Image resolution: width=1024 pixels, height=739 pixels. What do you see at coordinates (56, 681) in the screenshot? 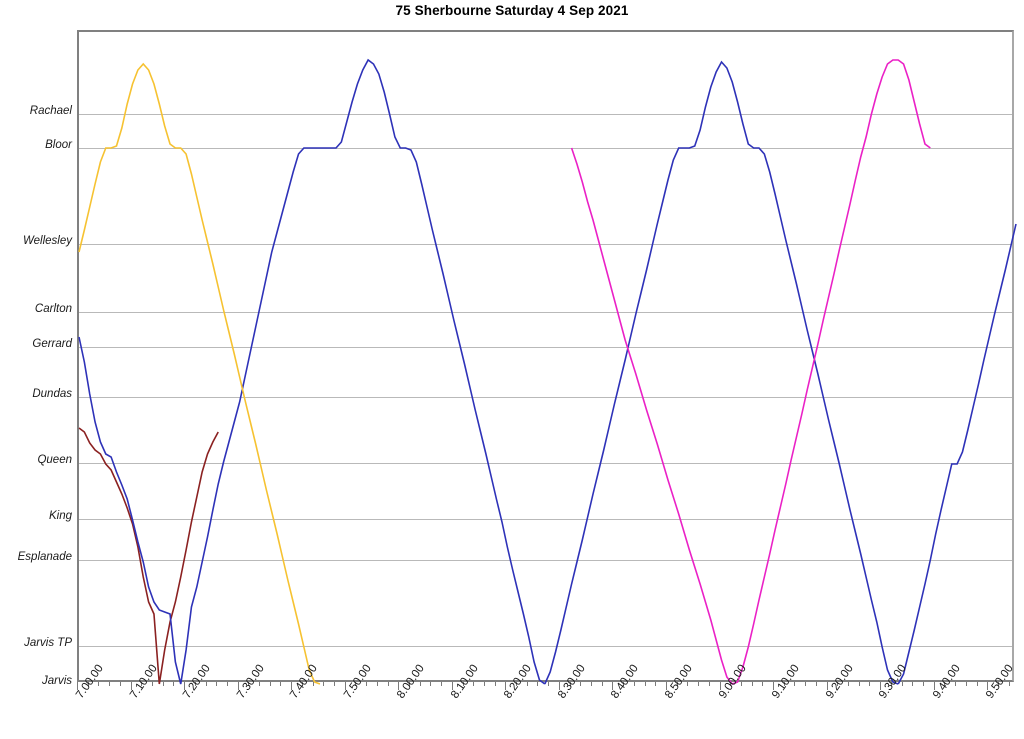
I see `y-axis-label-jarvis: Jarvis` at bounding box center [56, 681].